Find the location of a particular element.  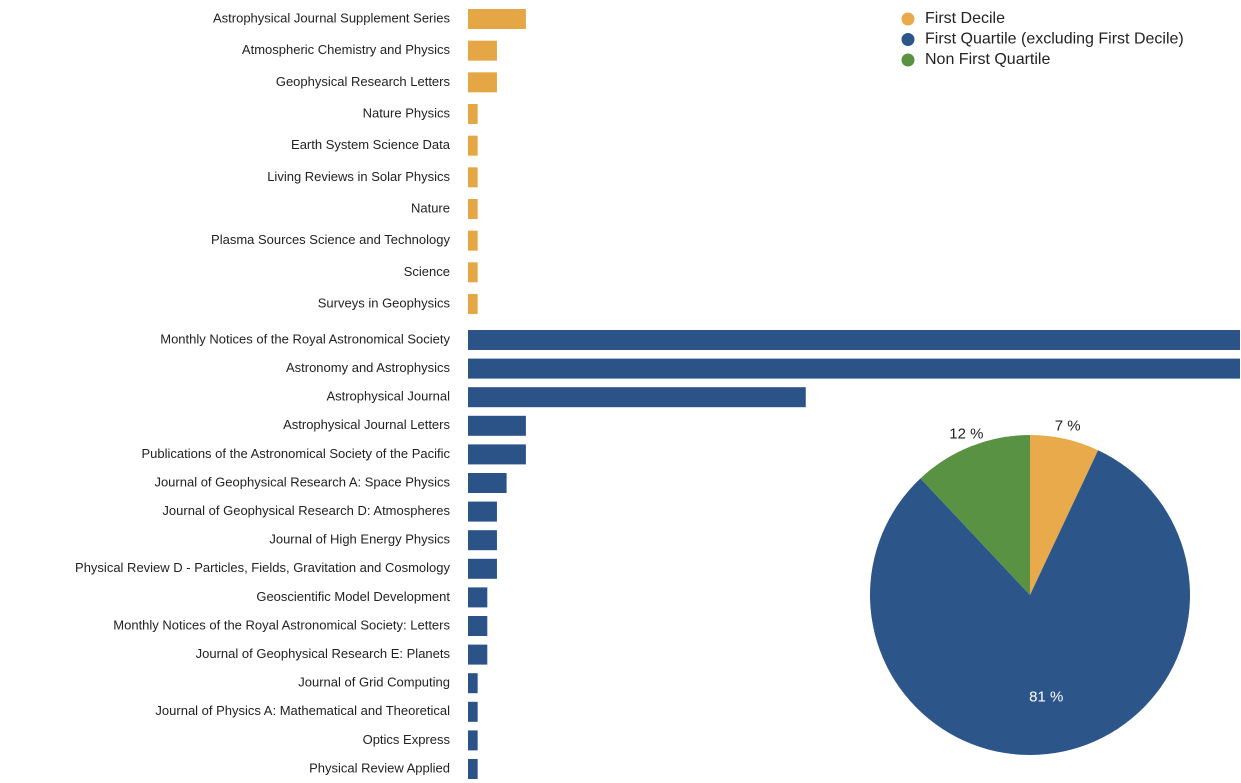

slice-label: 81 % is located at coordinates (1046, 697).